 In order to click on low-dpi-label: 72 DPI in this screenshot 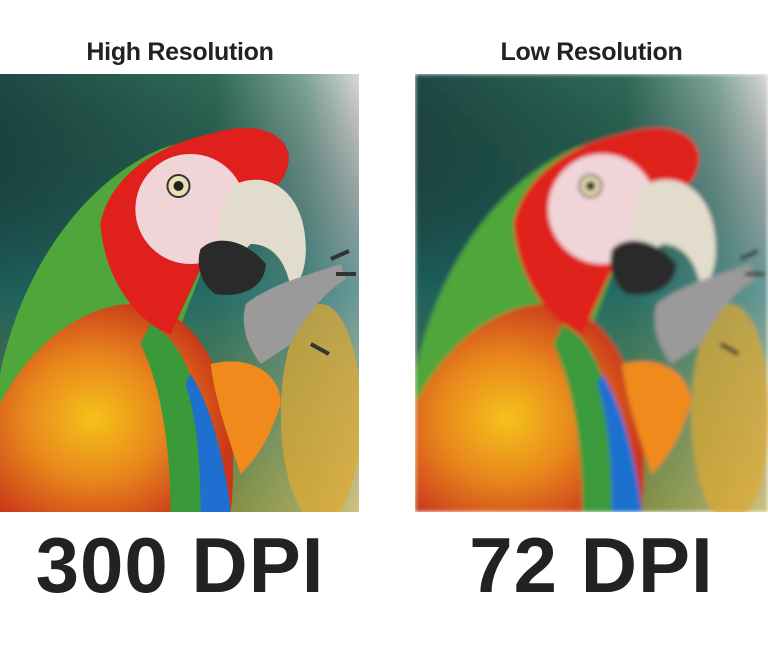, I will do `click(591, 565)`.